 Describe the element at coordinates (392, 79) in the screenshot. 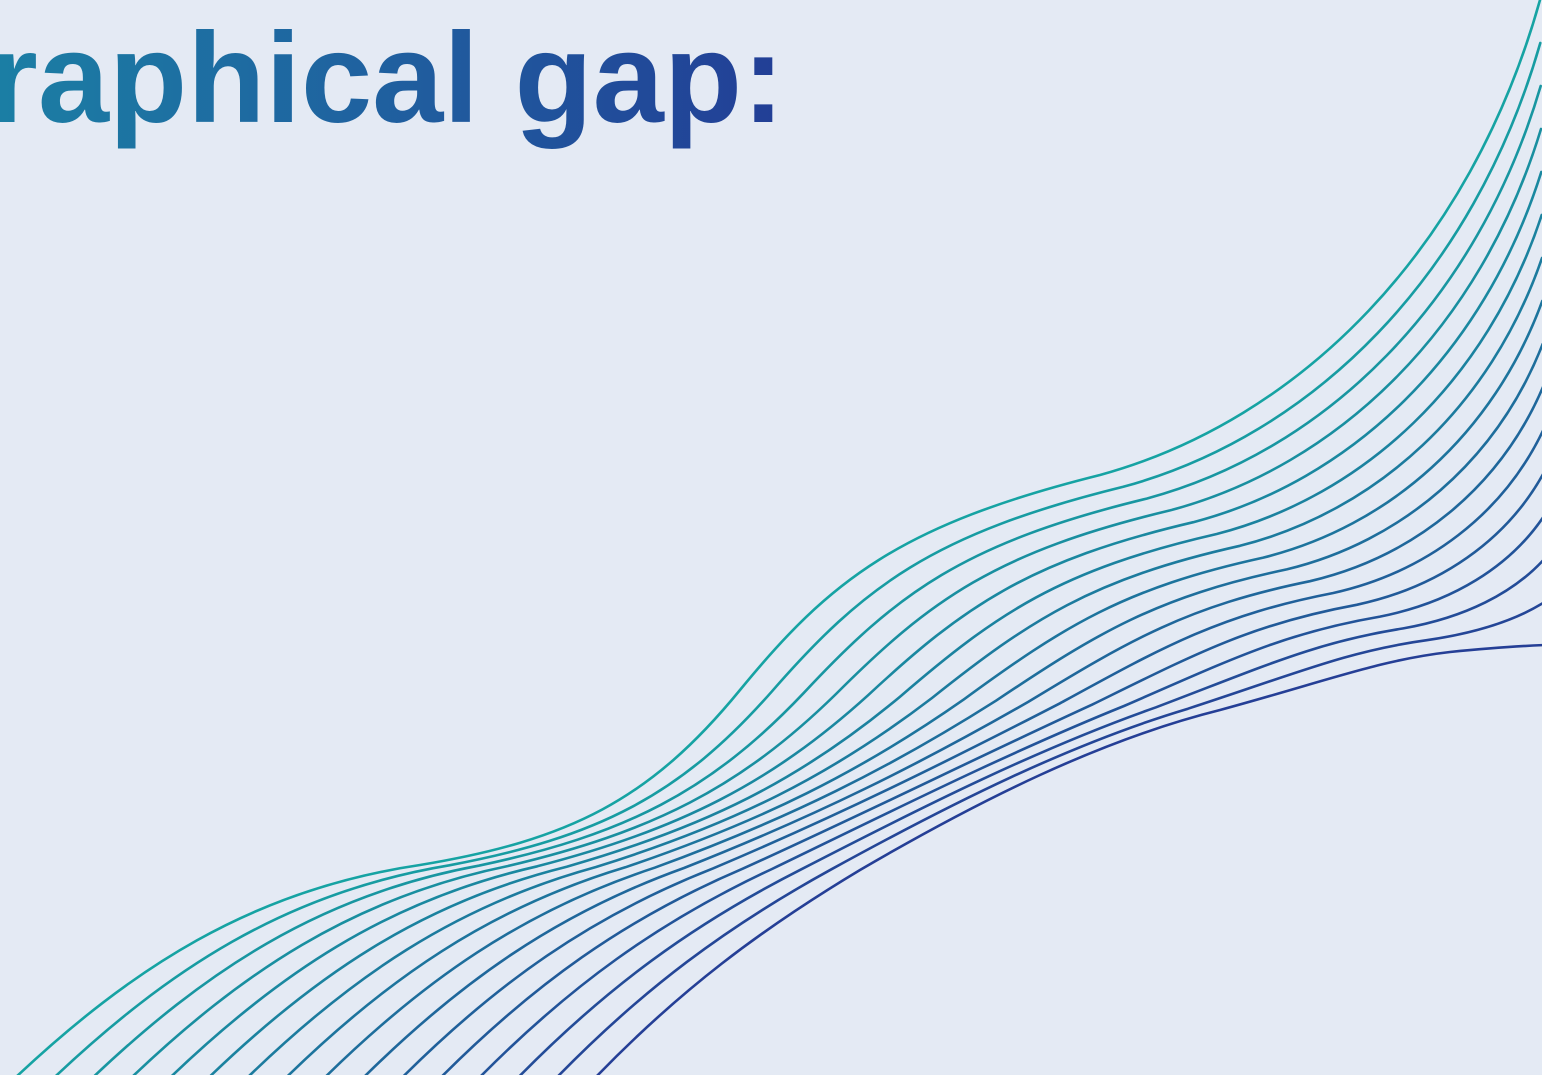

I see `slide-heading: raphical gap:` at that location.